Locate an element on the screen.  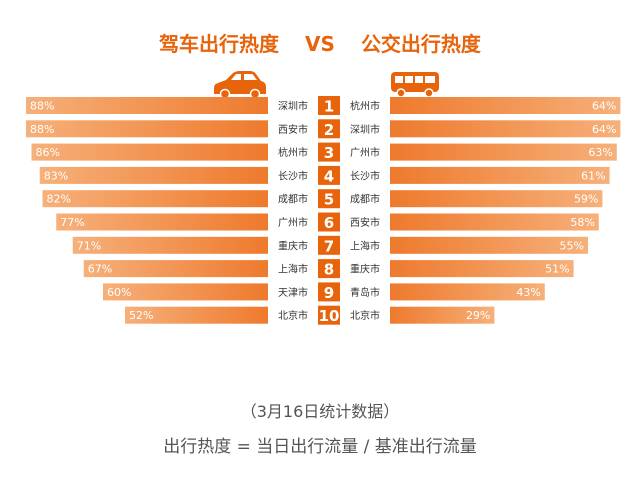
right-city-label: 重庆市 is located at coordinates (365, 269).